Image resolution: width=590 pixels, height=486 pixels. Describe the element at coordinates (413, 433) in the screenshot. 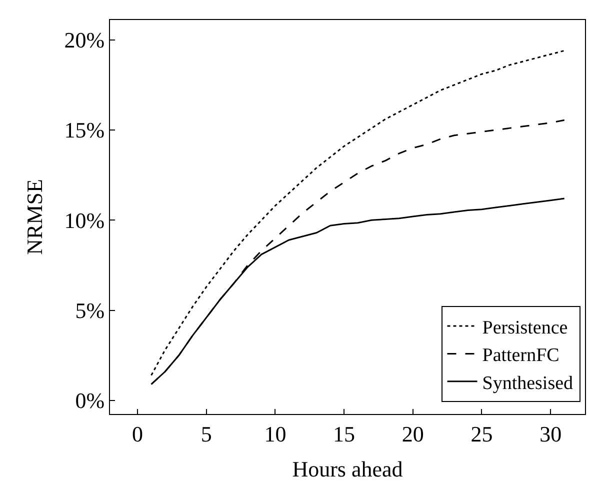

I see `x-tick-label: 20` at that location.